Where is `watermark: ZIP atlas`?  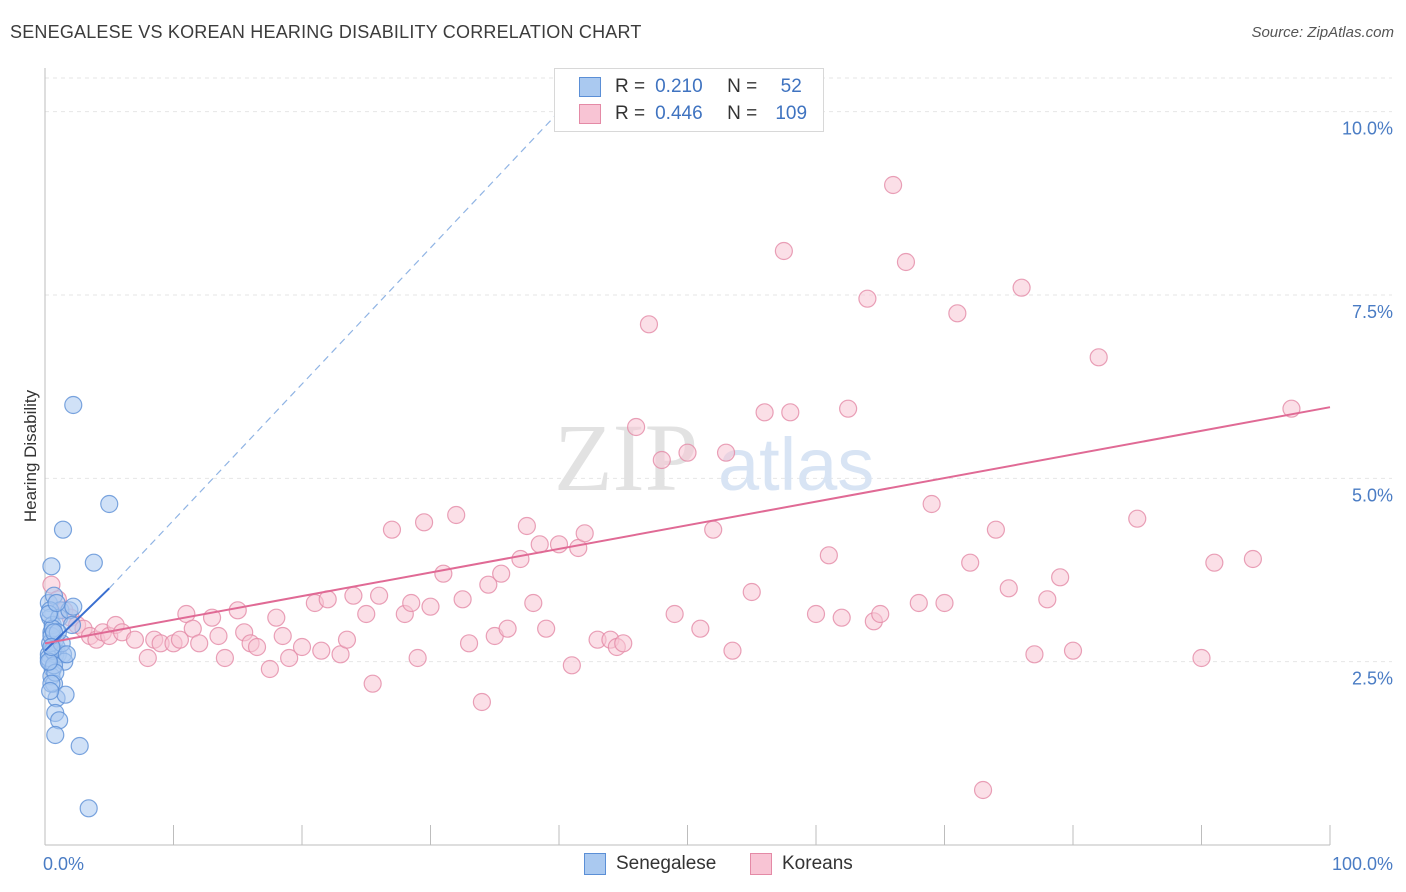
watermark: ZIP atlas is located at coordinates (714, 457).